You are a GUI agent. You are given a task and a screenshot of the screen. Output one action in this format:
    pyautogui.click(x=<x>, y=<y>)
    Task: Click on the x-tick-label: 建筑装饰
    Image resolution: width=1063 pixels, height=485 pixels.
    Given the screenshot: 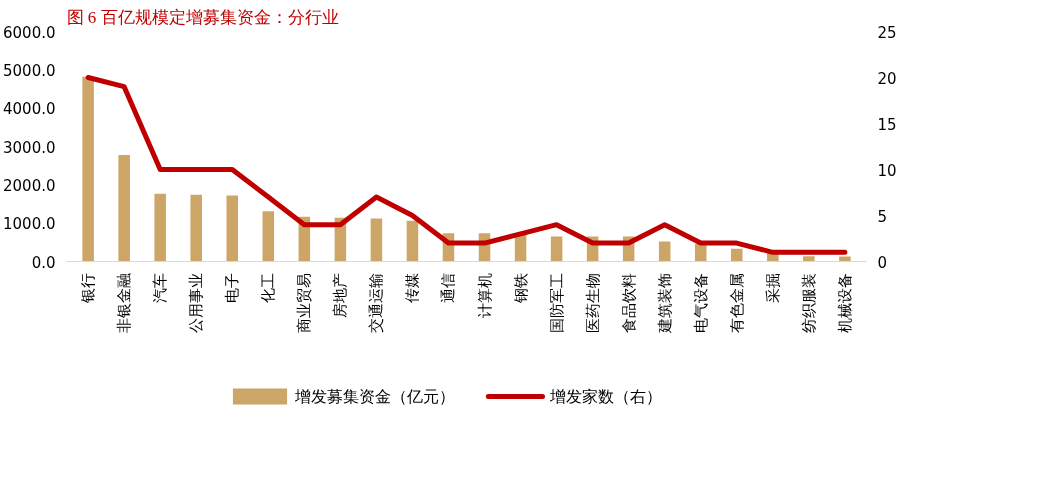 What is the action you would take?
    pyautogui.click(x=664, y=303)
    